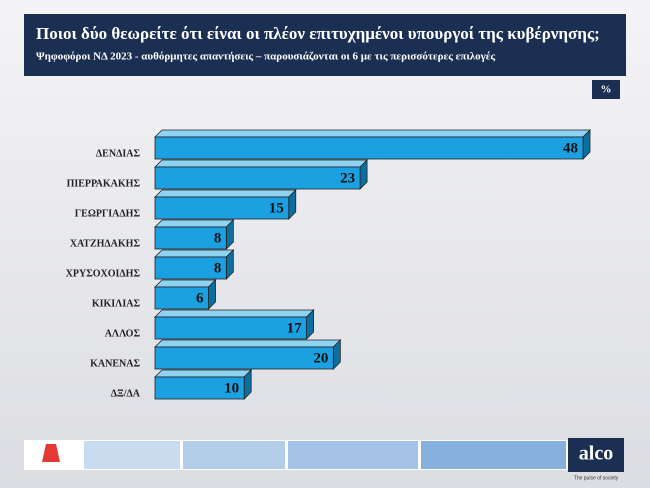 This screenshot has height=488, width=650. I want to click on tagline: The pulse of society, so click(596, 478).